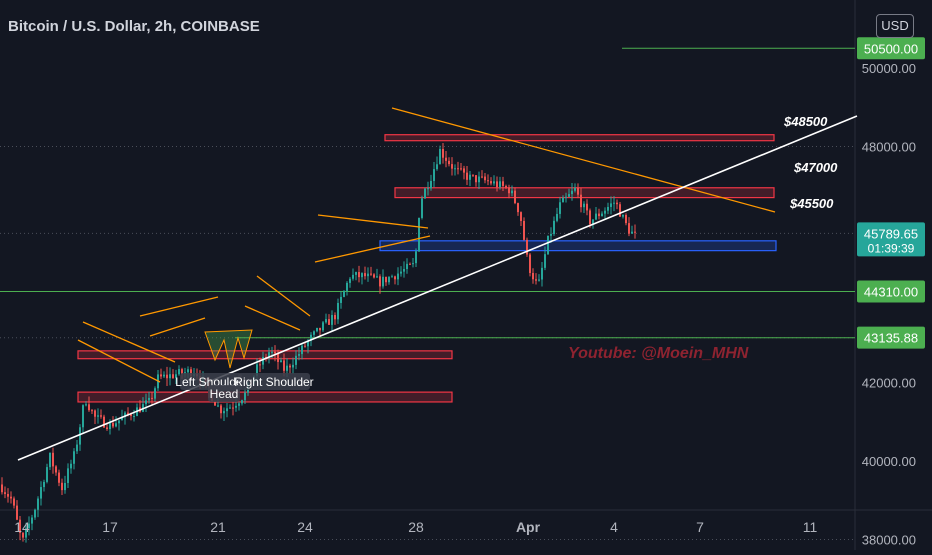 Image resolution: width=932 pixels, height=555 pixels. Describe the element at coordinates (805, 121) in the screenshot. I see `zone-label-0: $48500` at that location.